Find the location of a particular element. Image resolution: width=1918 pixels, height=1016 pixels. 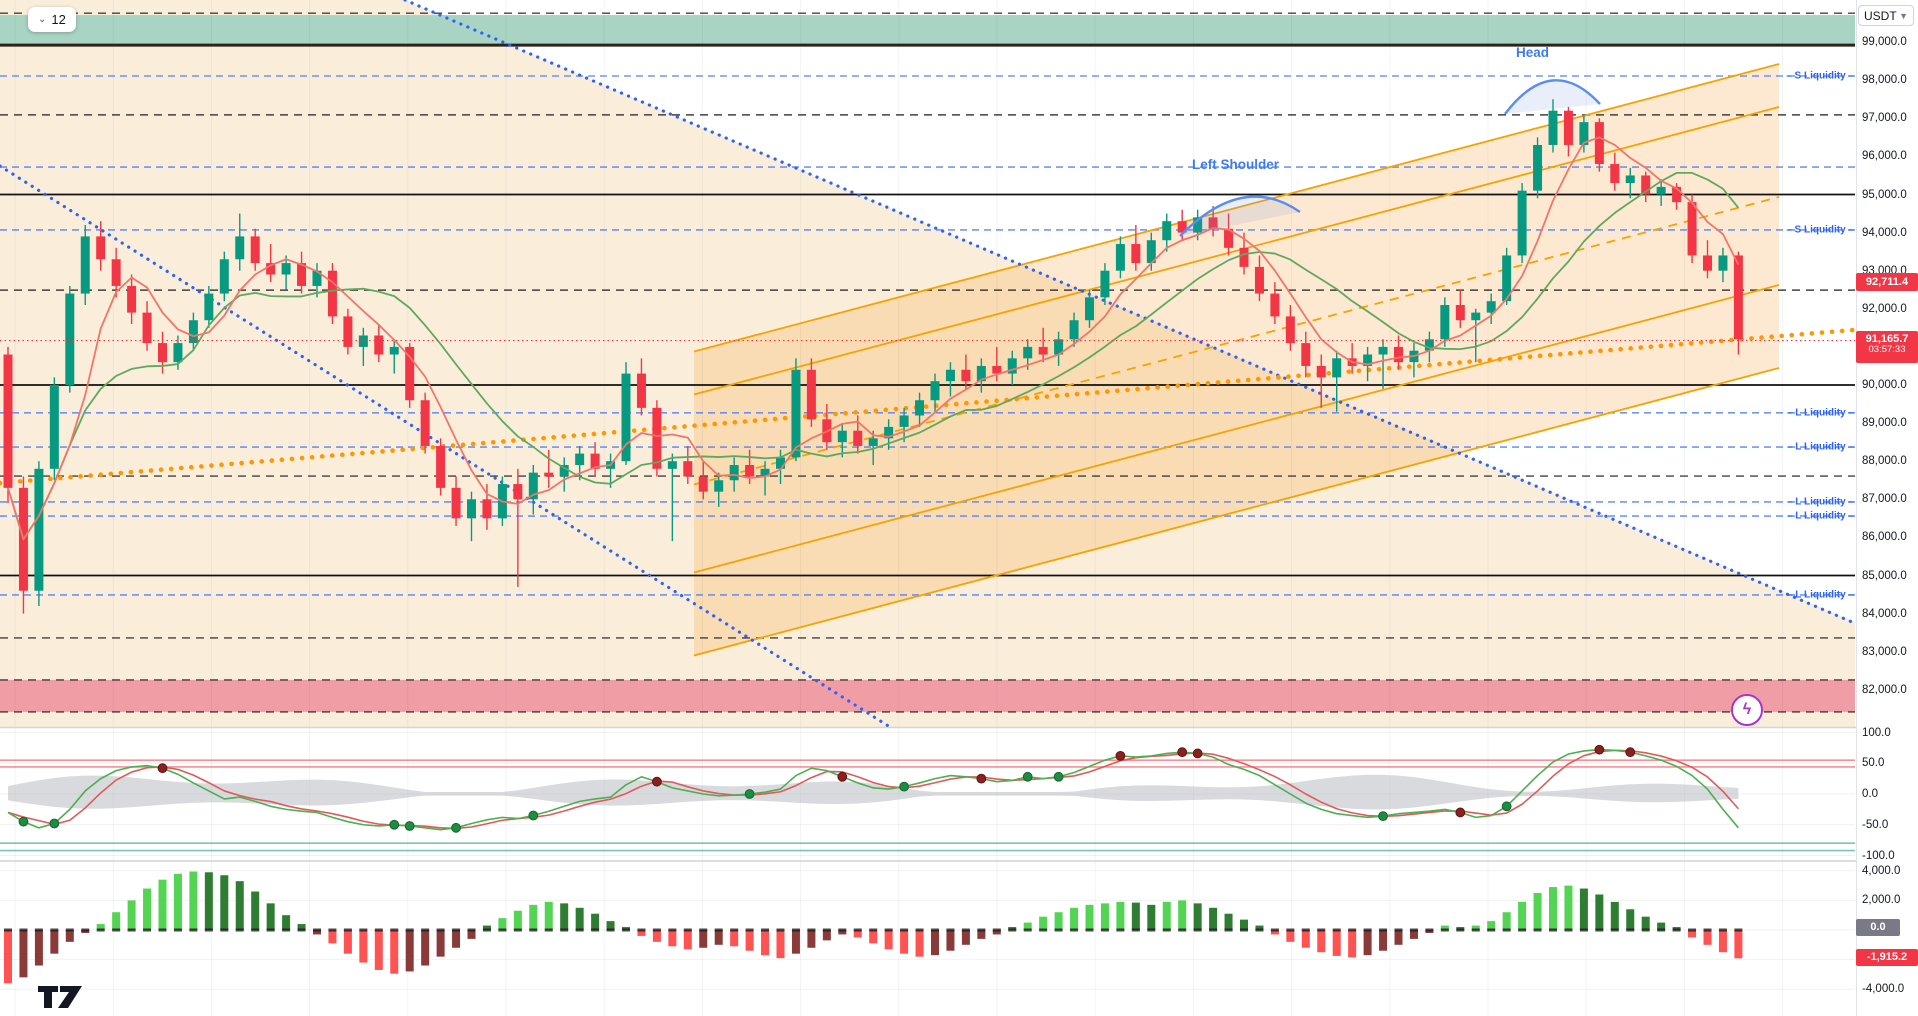

interval-button: ⌄ 12 is located at coordinates (52, 19).